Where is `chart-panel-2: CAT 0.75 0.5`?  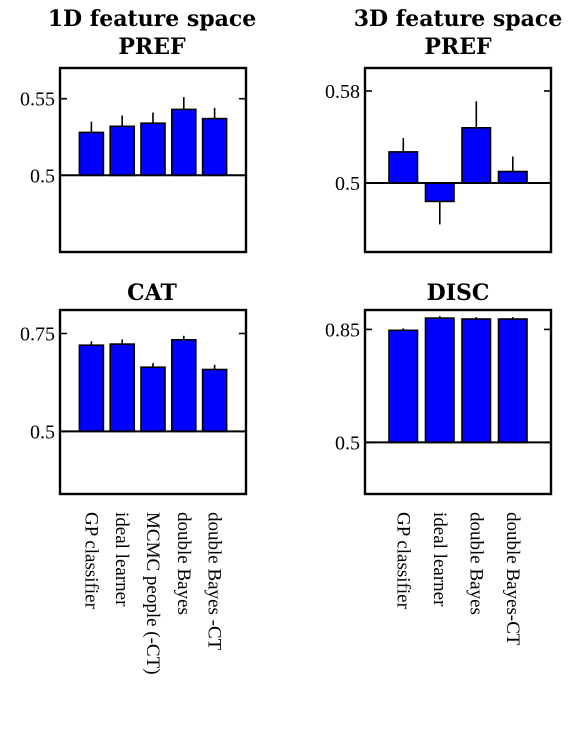
chart-panel-2: CAT 0.75 0.5 is located at coordinates (134, 388).